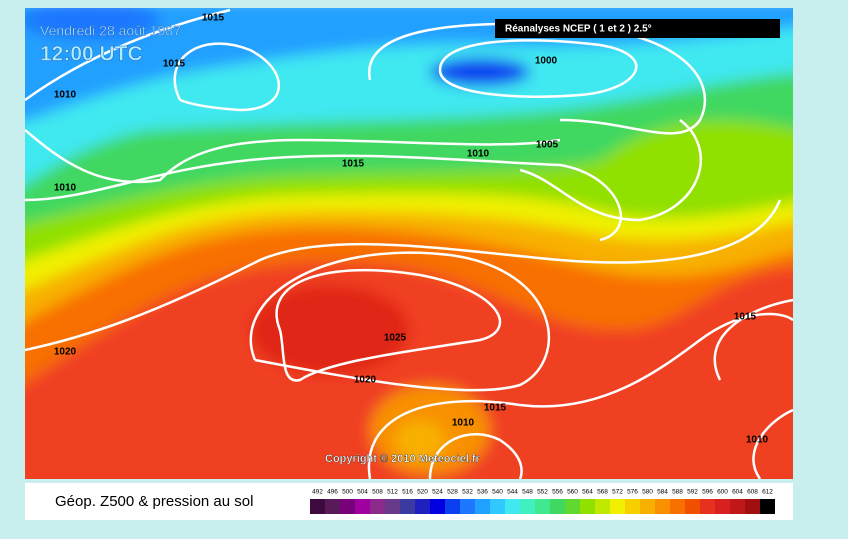 The image size is (848, 539). What do you see at coordinates (752, 492) in the screenshot?
I see `scale-label: 608` at bounding box center [752, 492].